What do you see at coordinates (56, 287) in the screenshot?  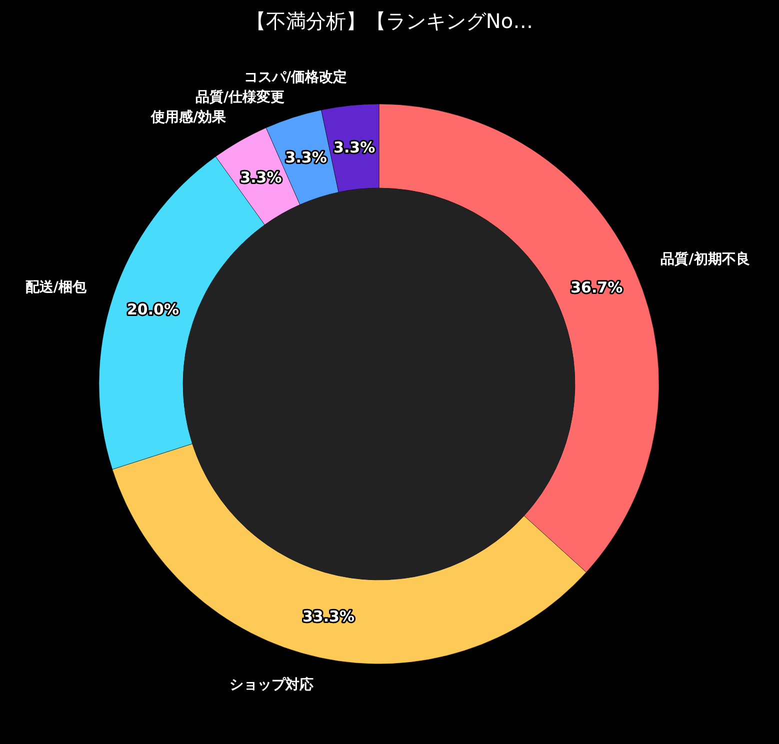 I see `slice-label: 配送/梱包` at bounding box center [56, 287].